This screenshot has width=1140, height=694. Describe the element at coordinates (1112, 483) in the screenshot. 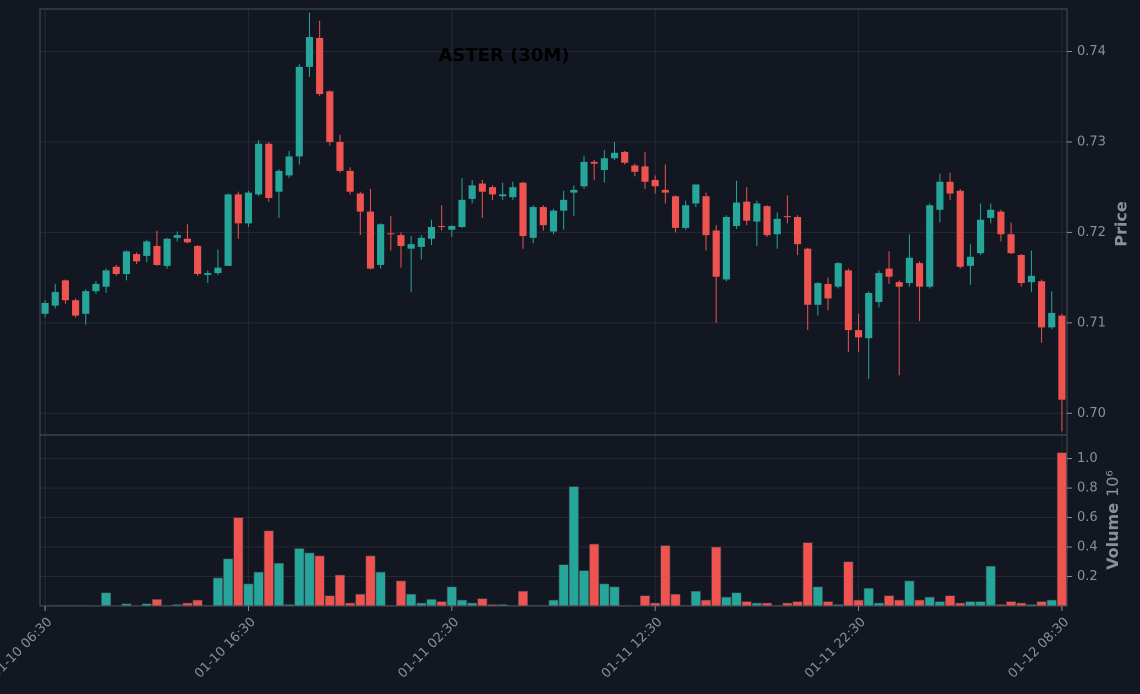

I see `y2-axis-offset: 10⁶` at that location.